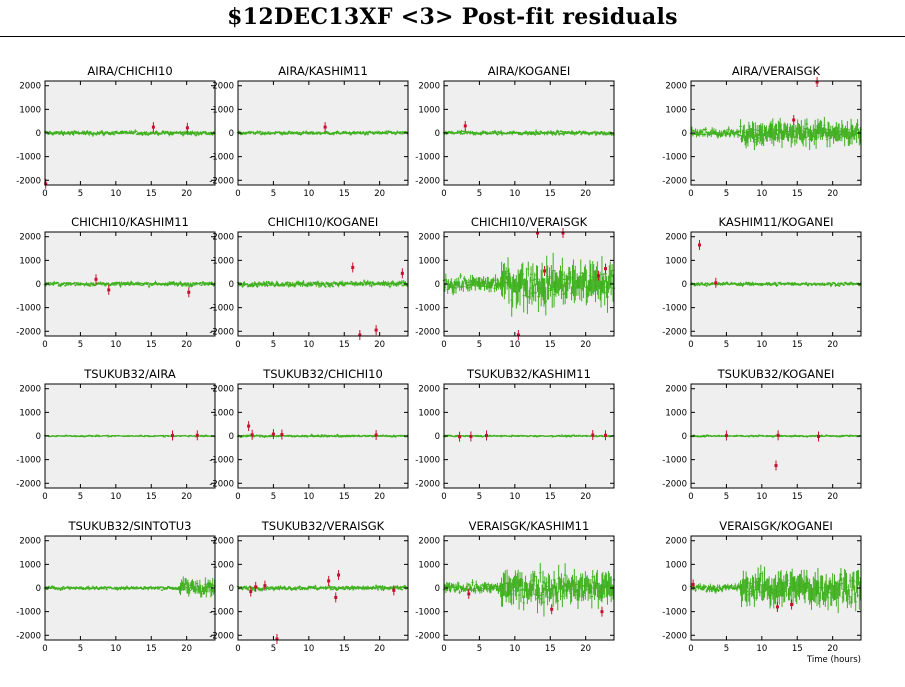 The image size is (905, 687). What do you see at coordinates (528, 374) in the screenshot?
I see `panel-title: TSUKUB32/KASHIM11` at bounding box center [528, 374].